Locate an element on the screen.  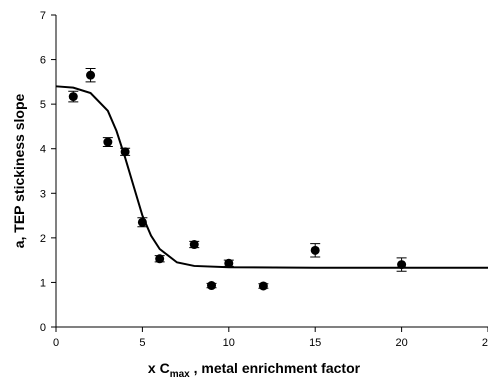
y-tick-label: 6 is located at coordinates (43, 61).